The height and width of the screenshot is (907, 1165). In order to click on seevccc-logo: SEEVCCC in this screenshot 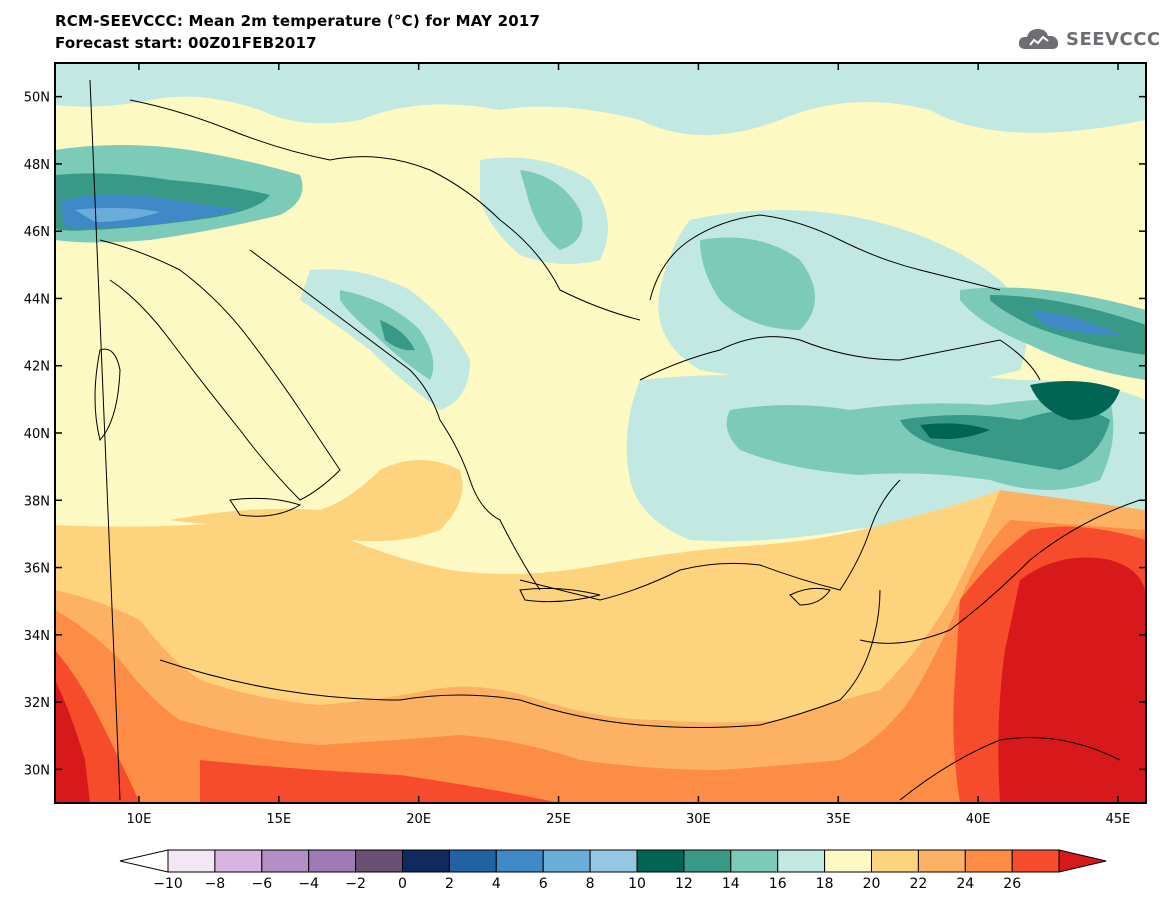, I will do `click(1089, 39)`.